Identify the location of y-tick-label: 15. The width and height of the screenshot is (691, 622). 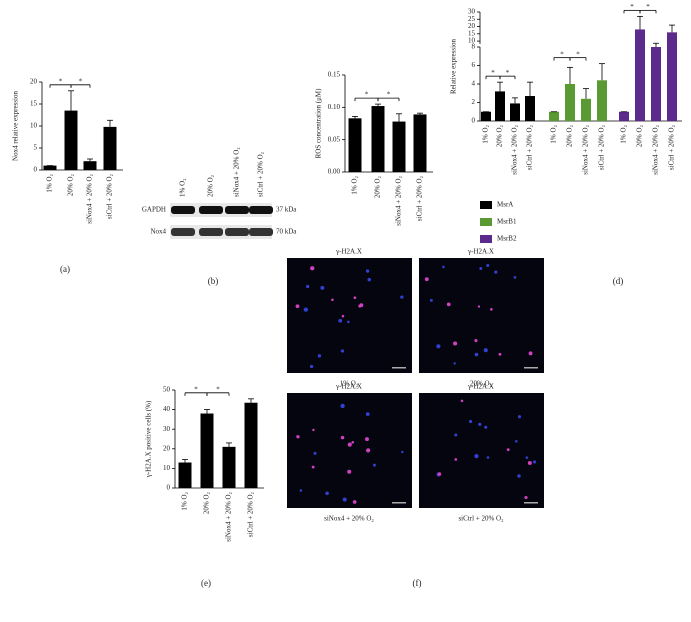
(34, 104).